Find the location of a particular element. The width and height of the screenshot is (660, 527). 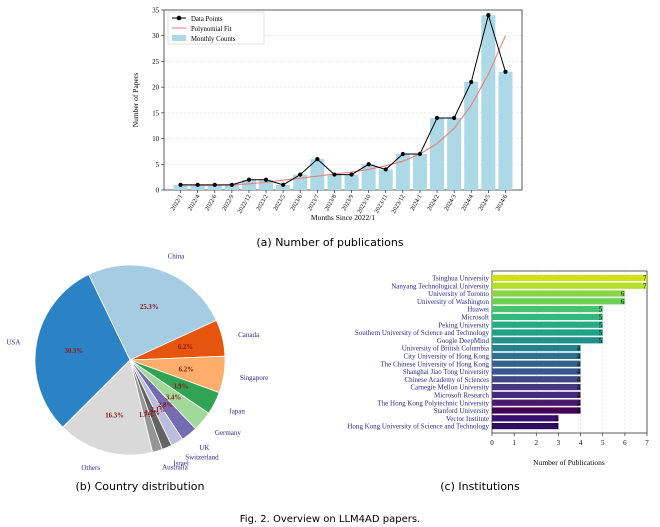

pie-percent-label: 6.2% is located at coordinates (185, 347).